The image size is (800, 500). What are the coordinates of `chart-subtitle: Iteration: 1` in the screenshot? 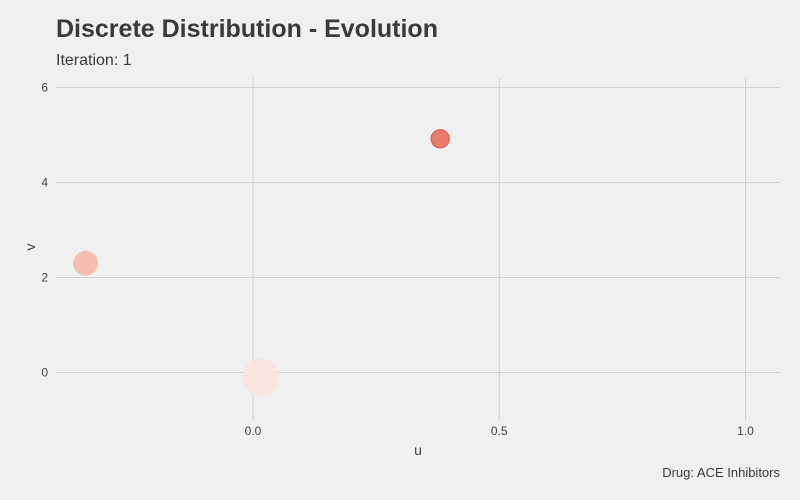 It's located at (94, 60).